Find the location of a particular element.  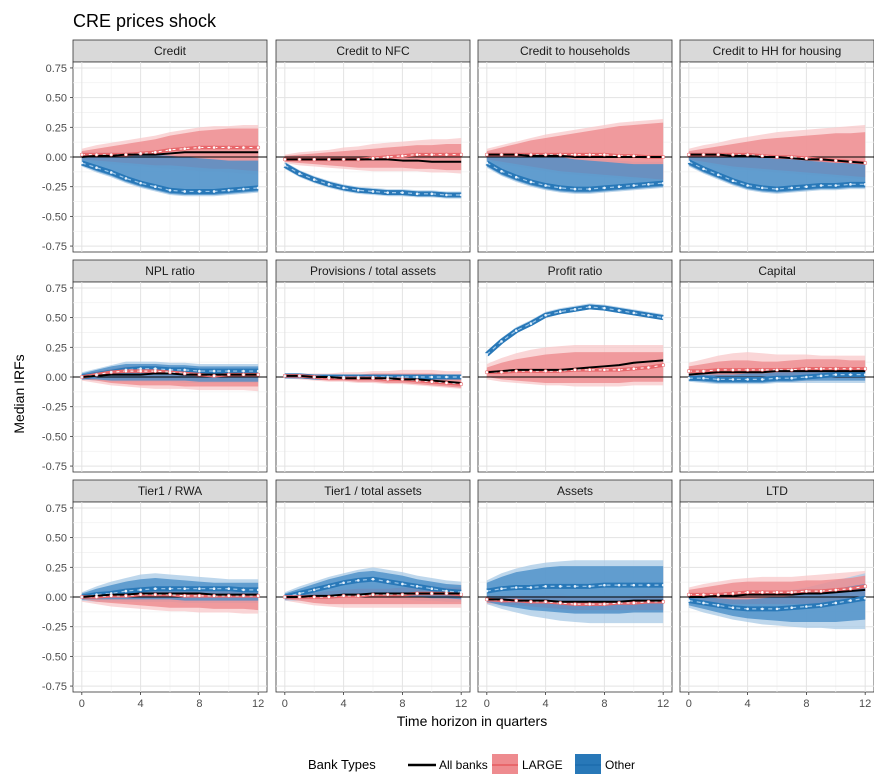

legend: Bank Types All banks LARGE Other is located at coordinates (471, 764).